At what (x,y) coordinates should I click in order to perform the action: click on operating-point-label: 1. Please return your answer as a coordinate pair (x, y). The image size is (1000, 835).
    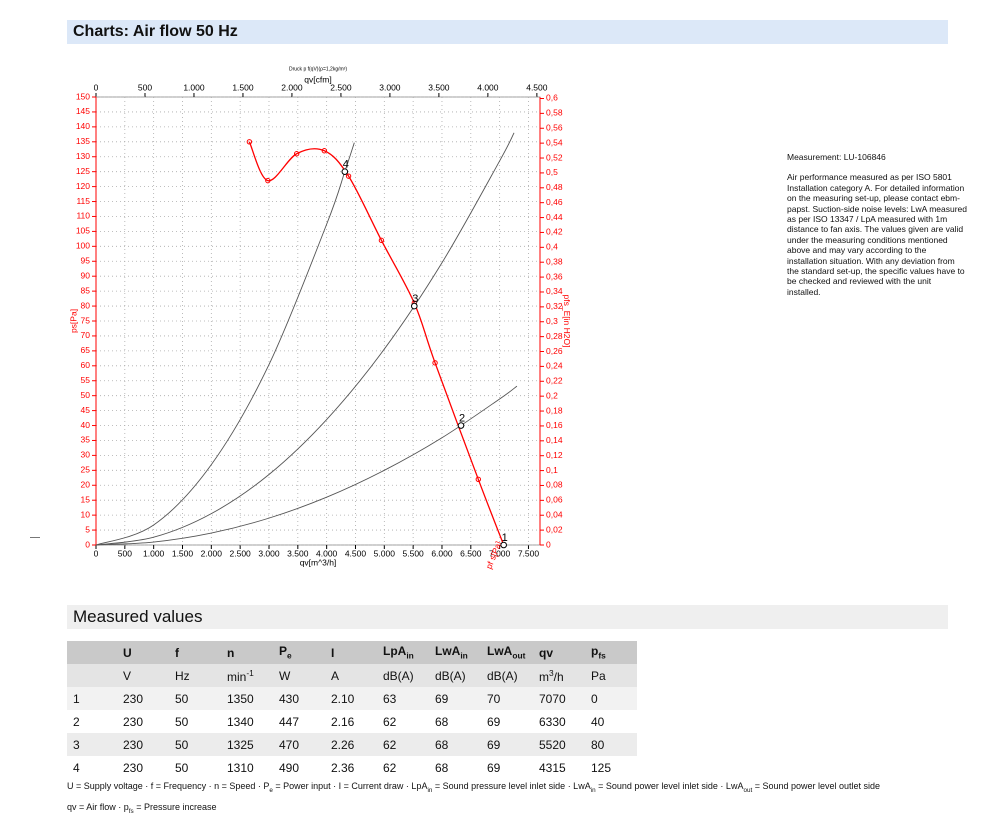
    Looking at the image, I should click on (505, 538).